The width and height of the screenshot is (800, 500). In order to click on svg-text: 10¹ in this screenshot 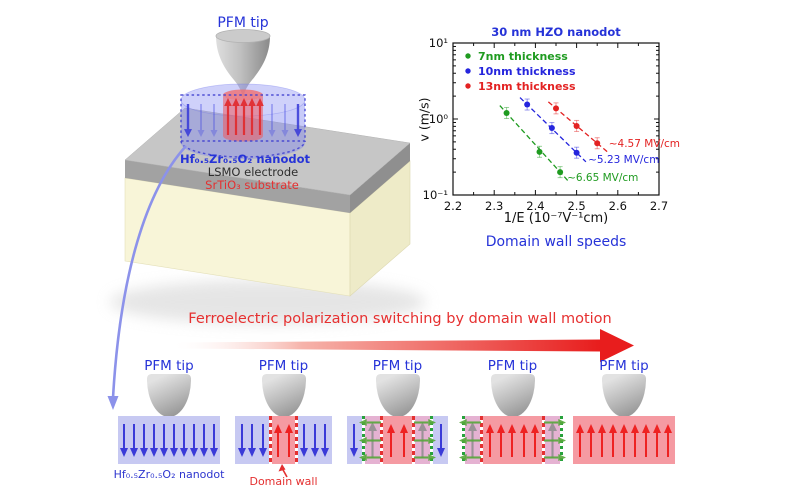, I will do `click(438, 43)`.